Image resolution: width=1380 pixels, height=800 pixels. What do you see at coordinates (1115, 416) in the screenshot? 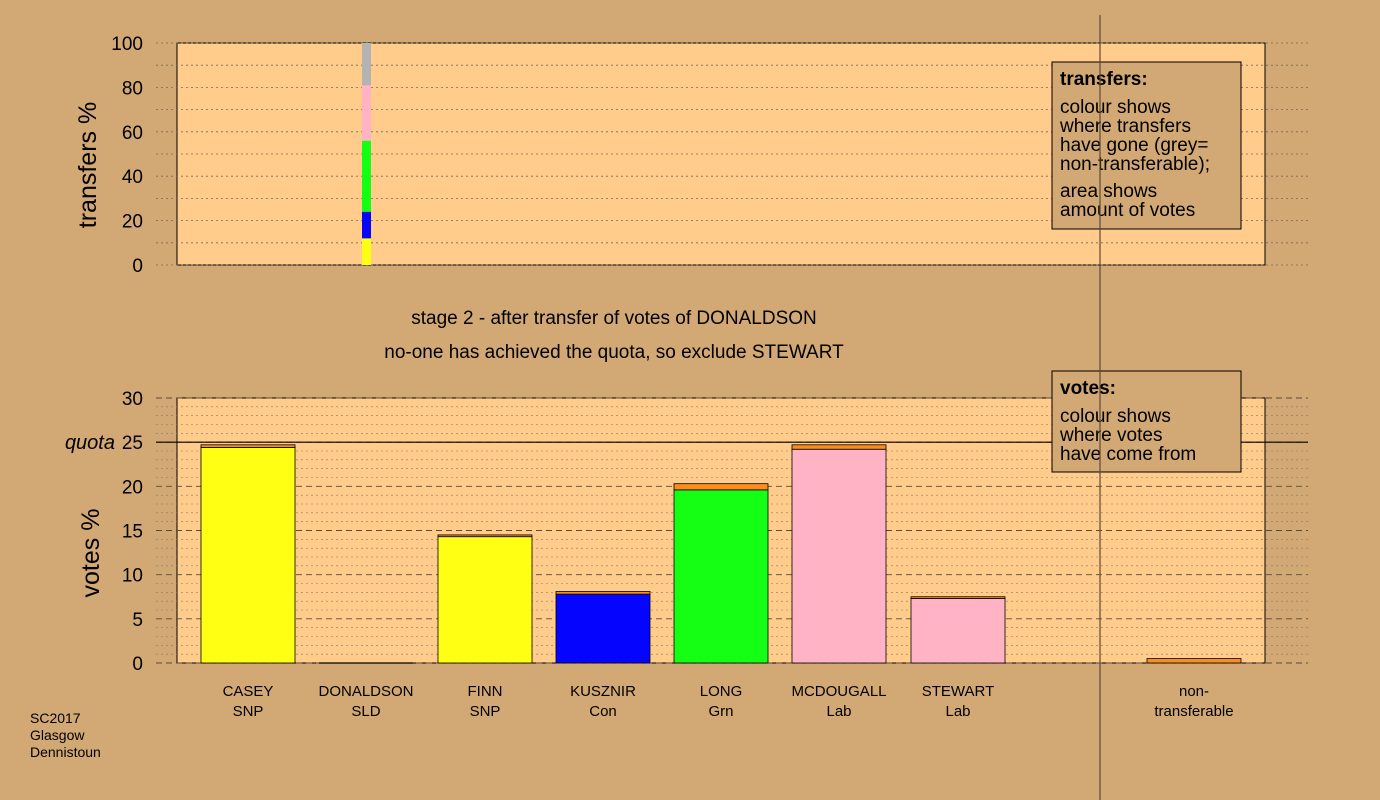
I see `legend-votes-line: colour shows` at bounding box center [1115, 416].